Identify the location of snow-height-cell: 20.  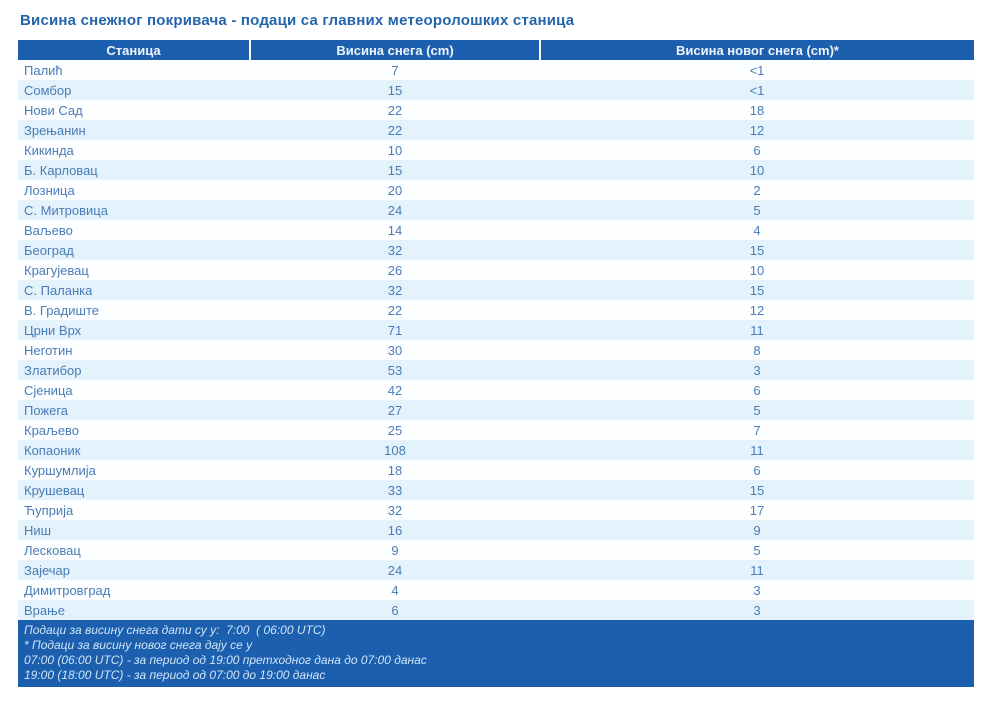
(395, 190).